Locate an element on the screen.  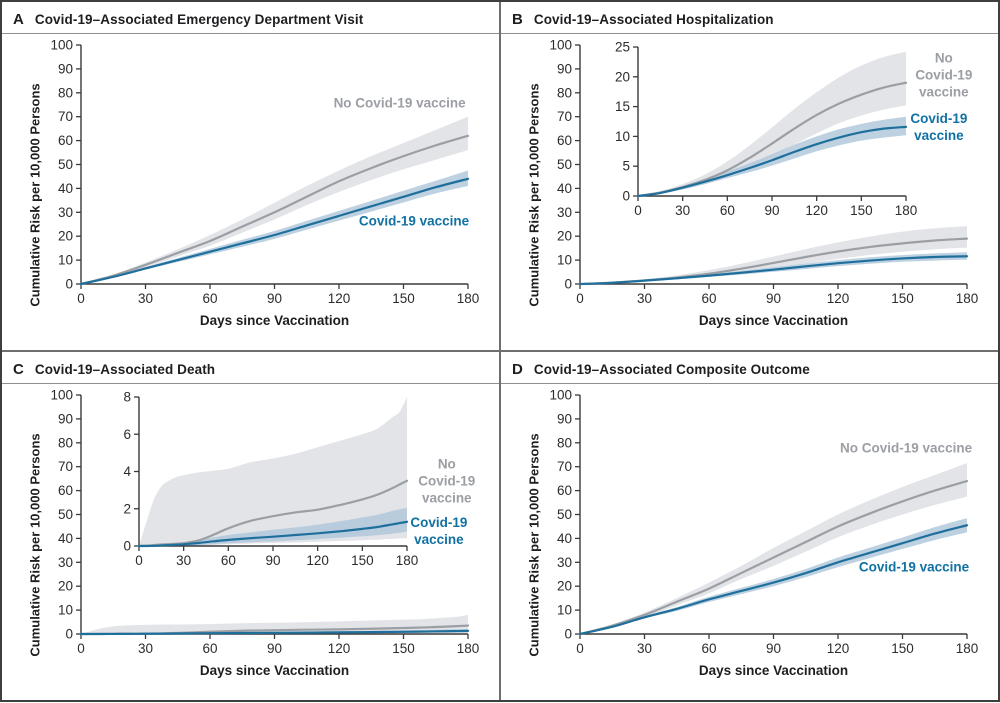
panel-letter: B is located at coordinates (517, 19).